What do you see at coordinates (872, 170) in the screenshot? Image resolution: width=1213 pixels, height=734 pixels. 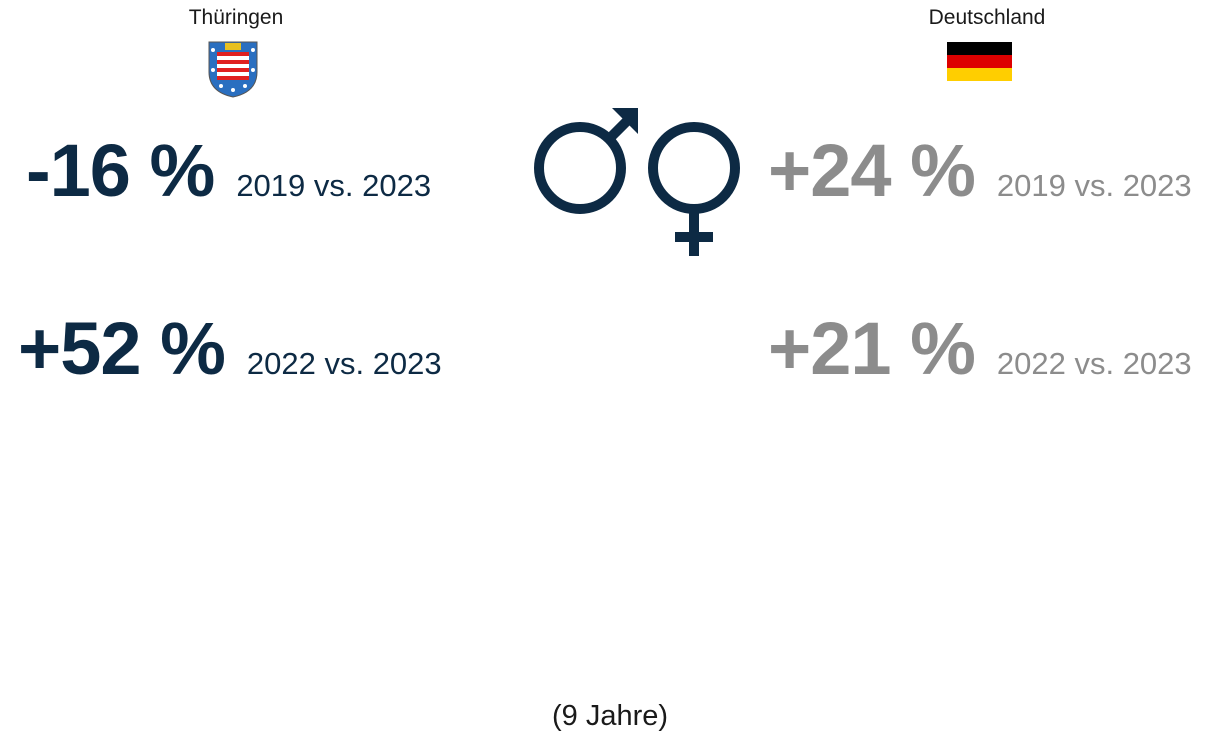 I see `stat-value: +24 %` at bounding box center [872, 170].